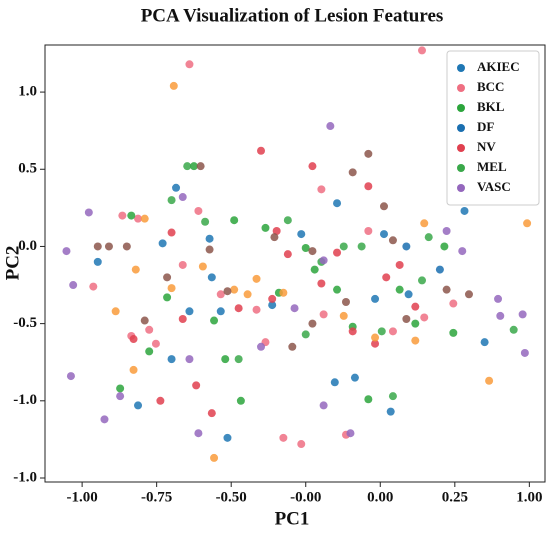  I want to click on legend-label: AKIEC, so click(498, 66).